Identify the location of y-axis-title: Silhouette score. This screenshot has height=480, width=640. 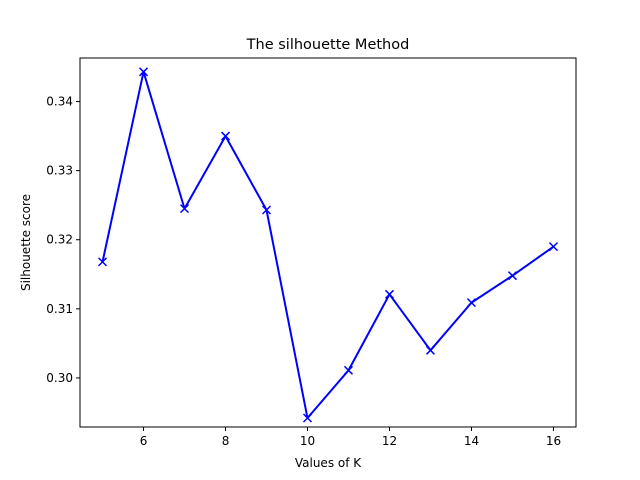
(26, 242).